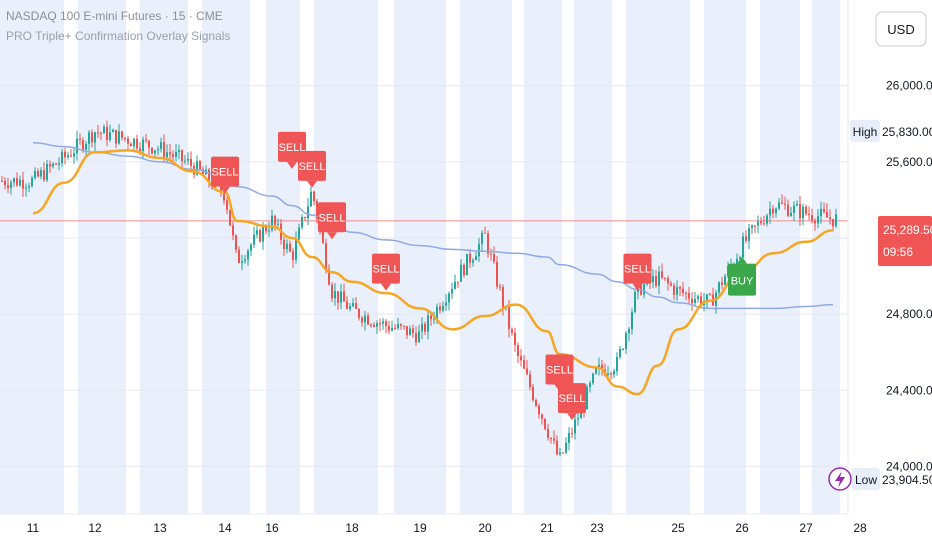 The width and height of the screenshot is (932, 555). What do you see at coordinates (637, 287) in the screenshot?
I see `sell-signal-pointer` at bounding box center [637, 287].